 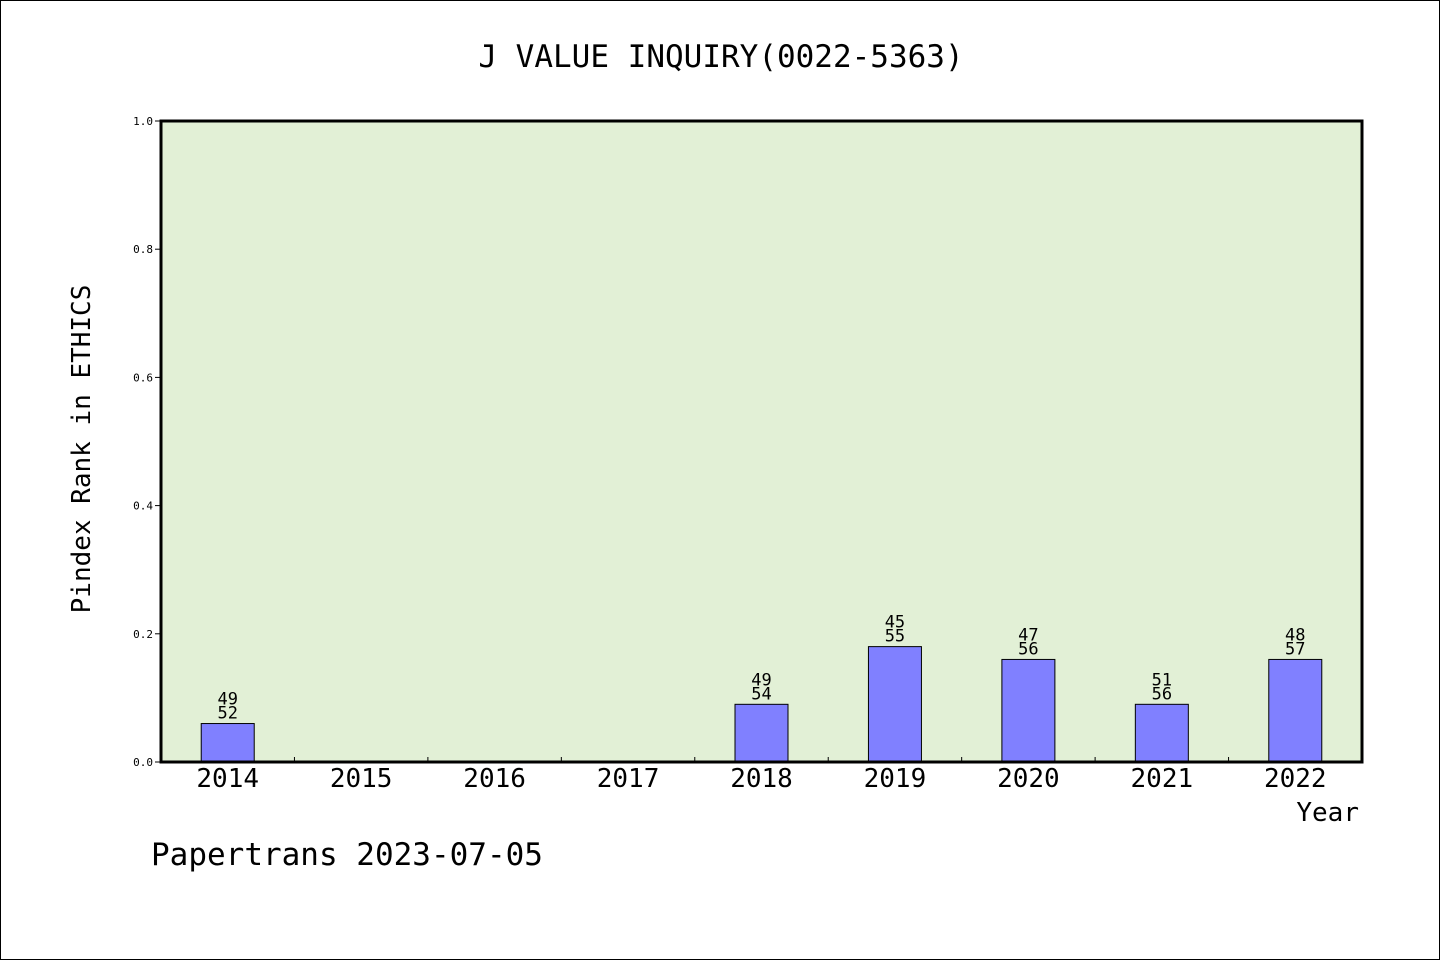 I want to click on x-tick-label: 2019, so click(x=895, y=779).